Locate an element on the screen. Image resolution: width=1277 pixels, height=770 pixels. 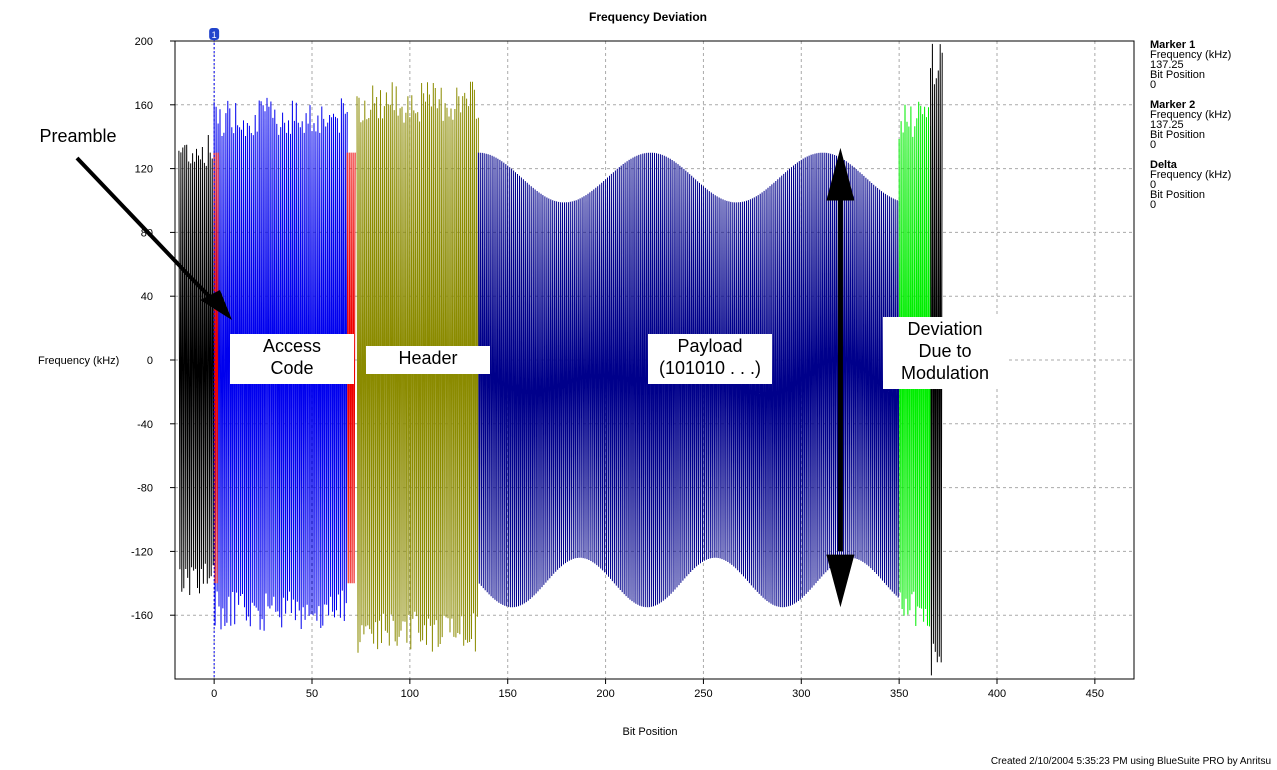
x-tick-label: 150 is located at coordinates (508, 694).